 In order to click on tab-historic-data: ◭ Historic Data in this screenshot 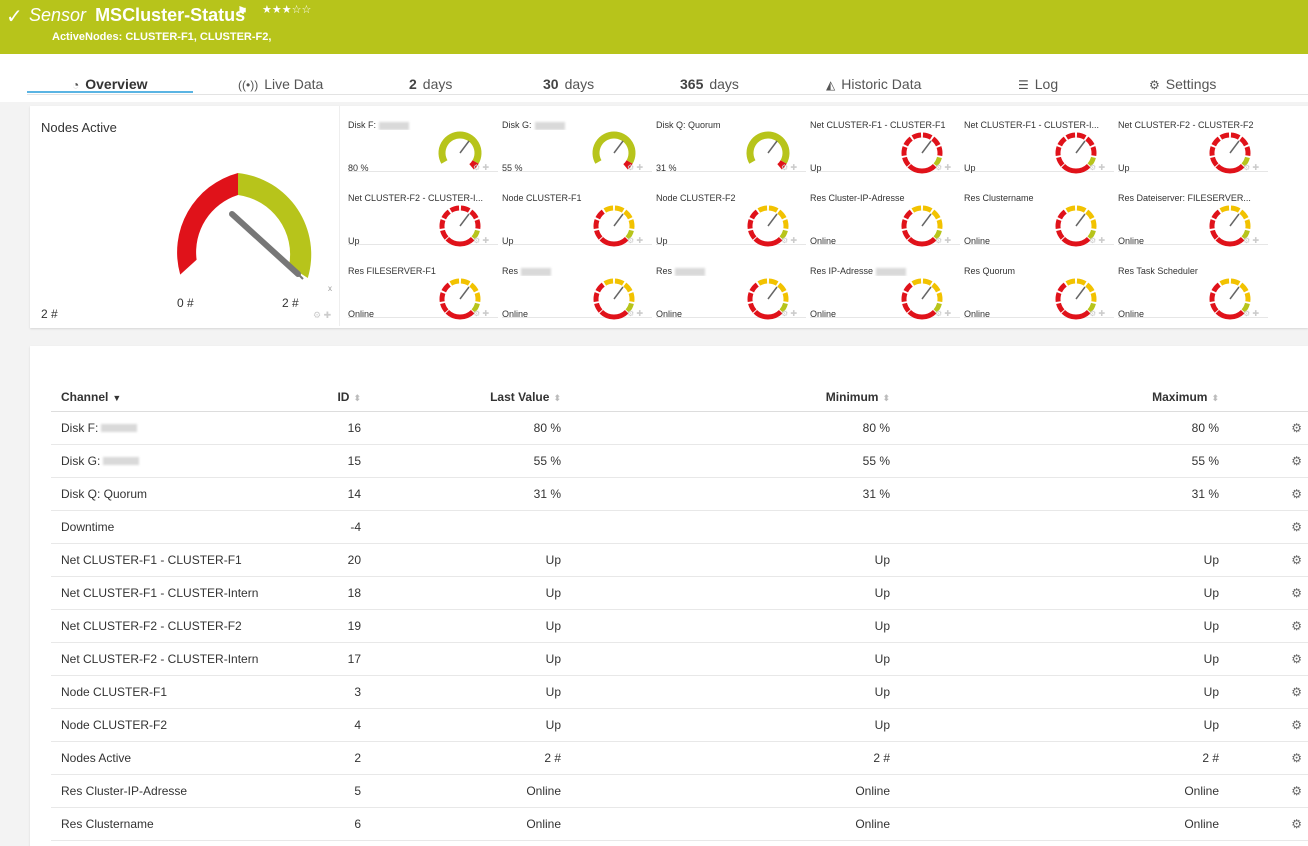, I will do `click(873, 84)`.